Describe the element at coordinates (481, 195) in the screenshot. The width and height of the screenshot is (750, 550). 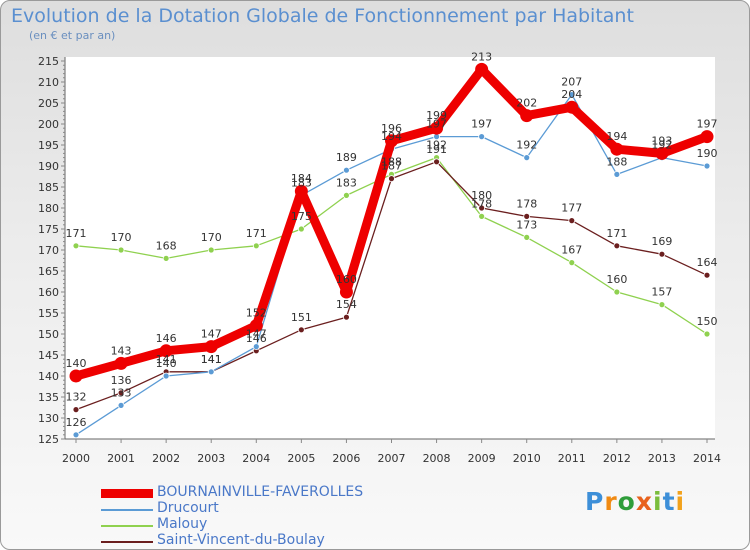
I see `data-label: 180` at that location.